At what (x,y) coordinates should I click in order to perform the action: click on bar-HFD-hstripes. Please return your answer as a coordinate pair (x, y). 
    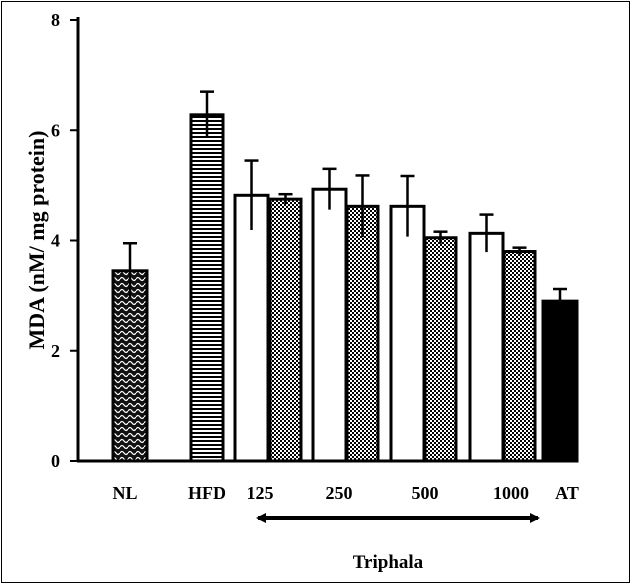
    Looking at the image, I should click on (207, 288).